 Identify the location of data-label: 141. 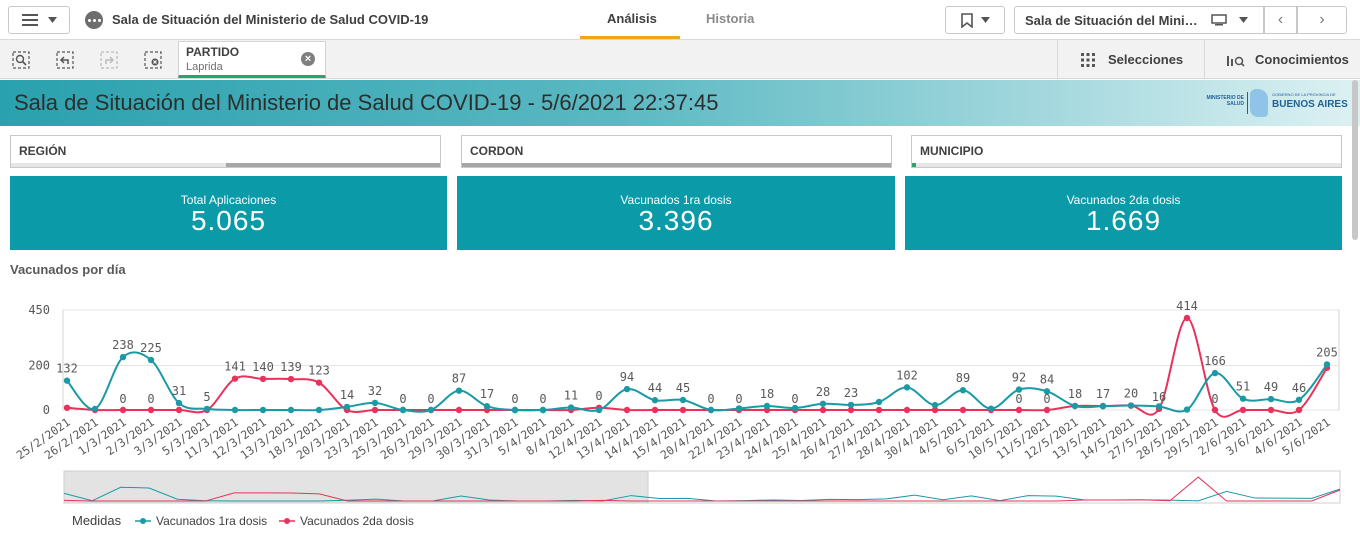
(235, 367).